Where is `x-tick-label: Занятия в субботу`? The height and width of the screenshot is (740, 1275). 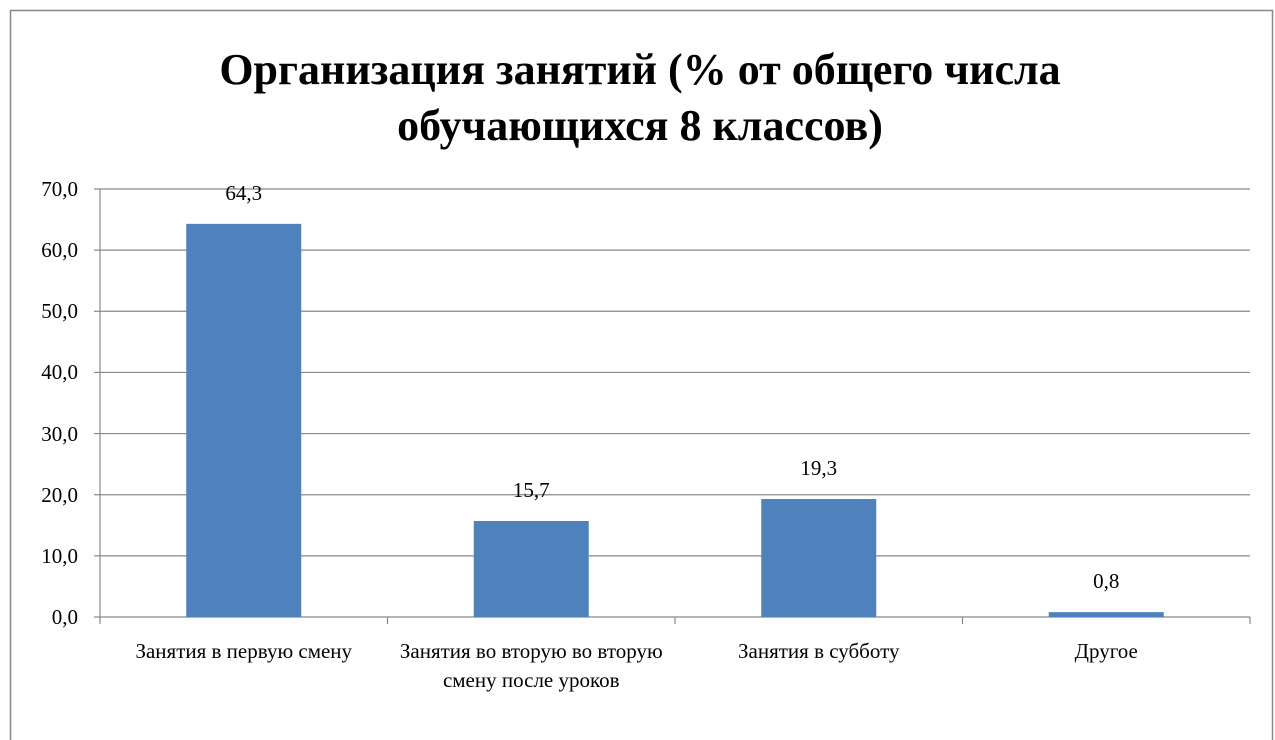 x-tick-label: Занятия в субботу is located at coordinates (819, 651).